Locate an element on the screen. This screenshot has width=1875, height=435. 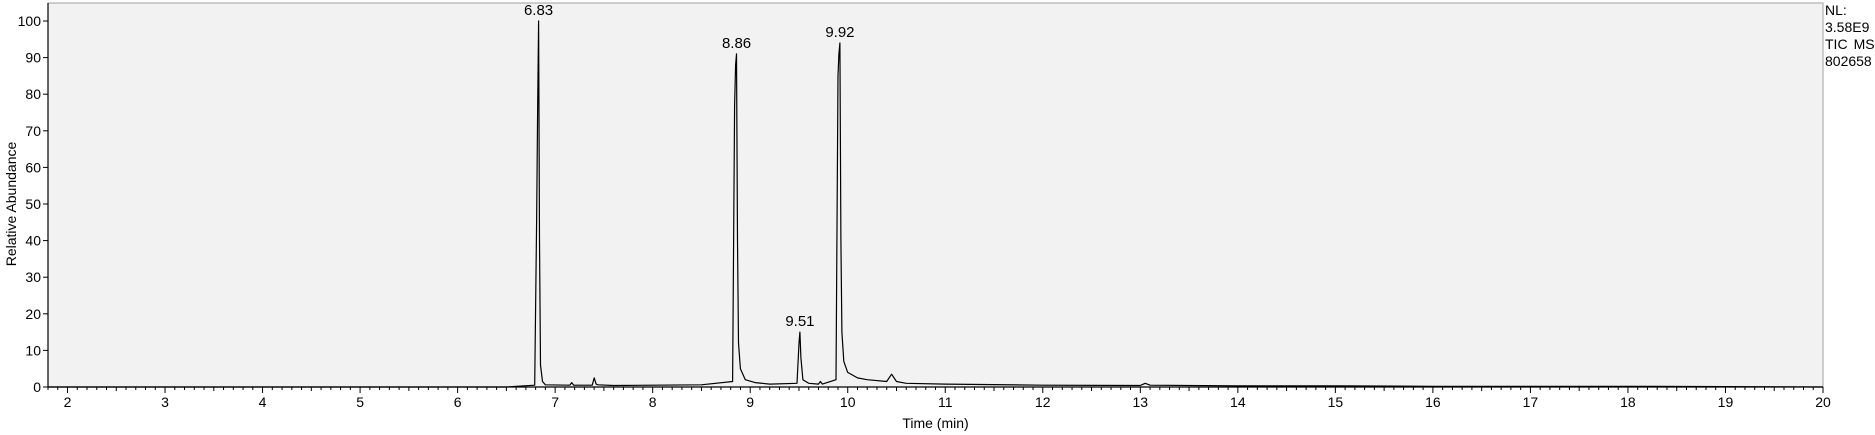
x-tick-label: 7 is located at coordinates (555, 402).